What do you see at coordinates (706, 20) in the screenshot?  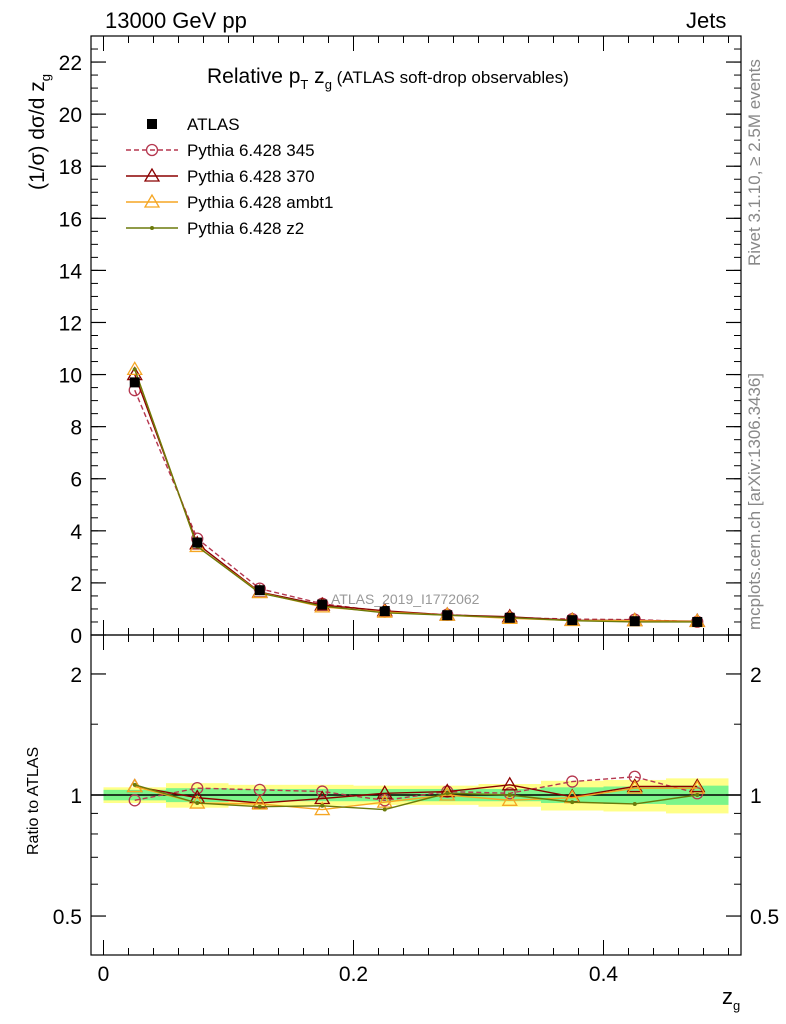 I see `header-process-label: Jets` at bounding box center [706, 20].